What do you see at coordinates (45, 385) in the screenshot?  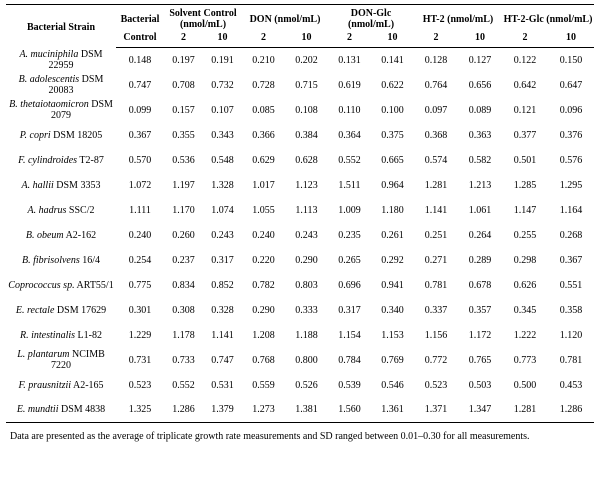 I see `strain-name: F. prausnitzii` at bounding box center [45, 385].